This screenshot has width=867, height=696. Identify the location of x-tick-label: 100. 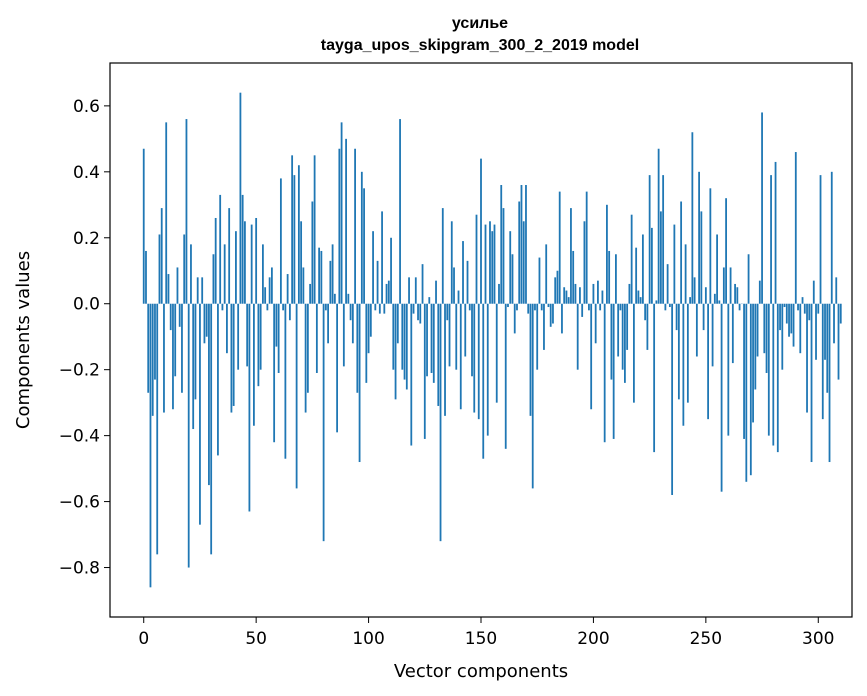
(368, 639).